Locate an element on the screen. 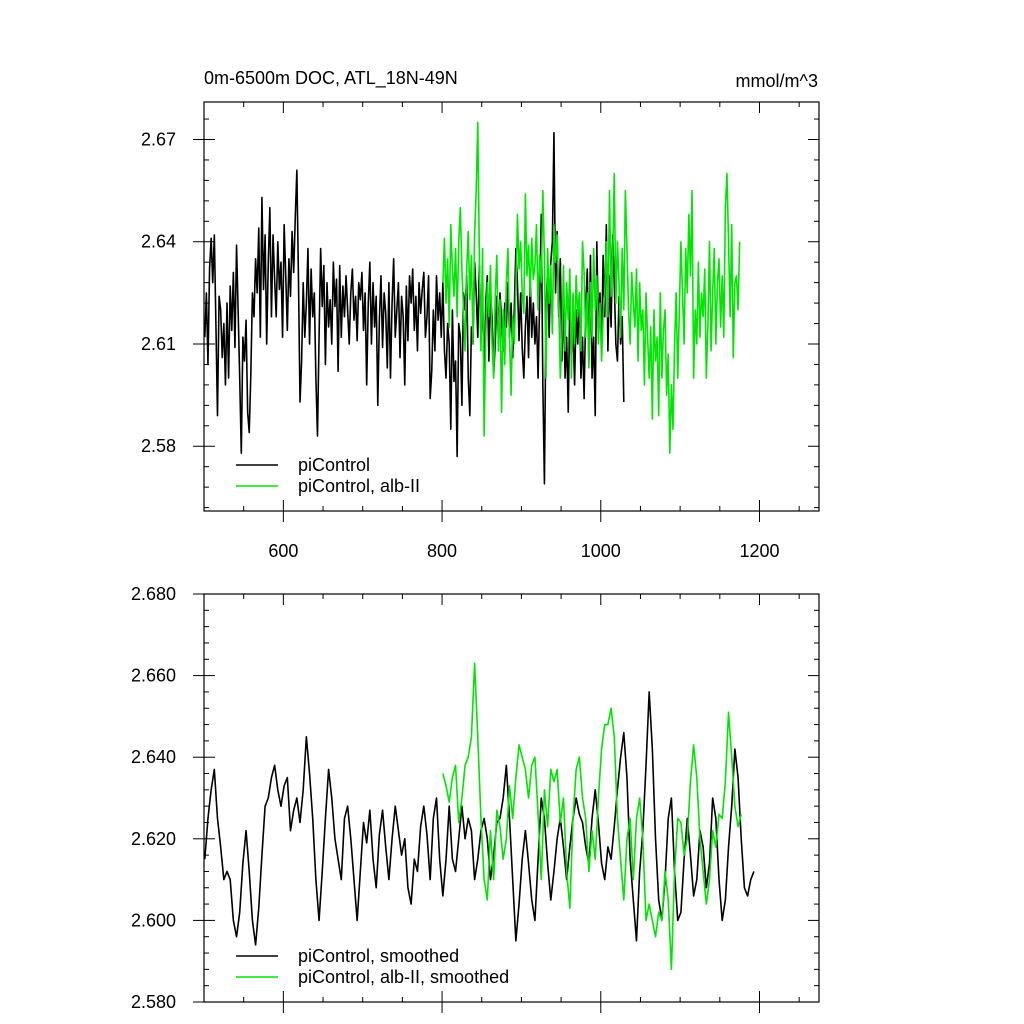  x-tick-label: 800 is located at coordinates (442, 551).